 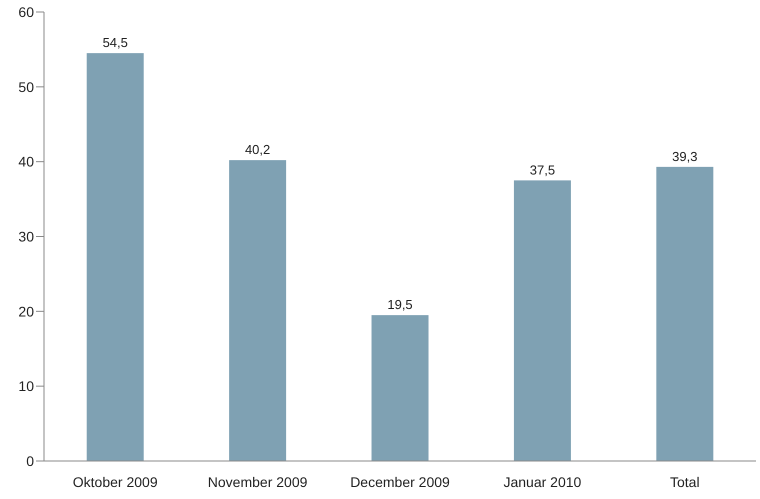 I want to click on y-tick-label: 40, so click(x=26, y=162).